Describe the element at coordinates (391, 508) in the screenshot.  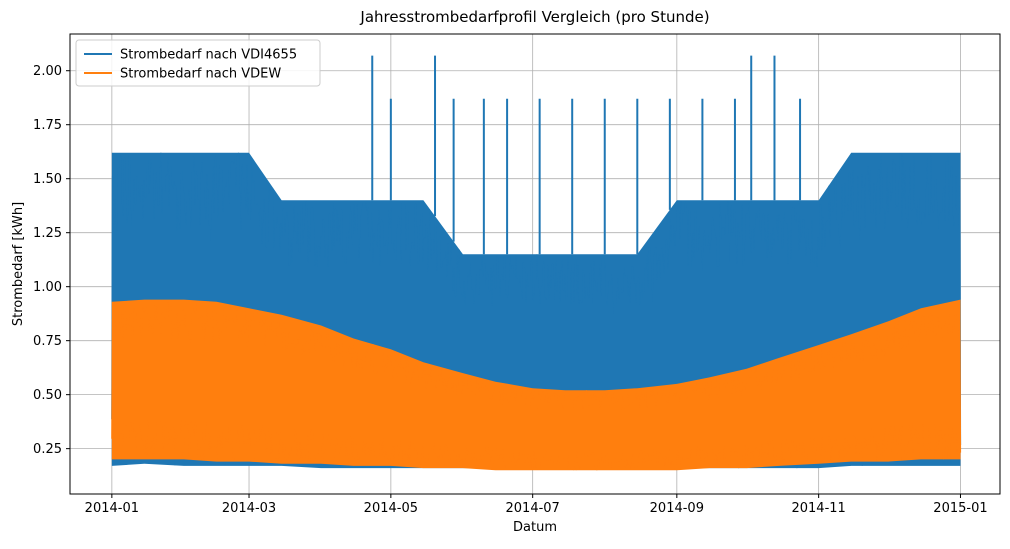
I see `x-tick-label: 2014-05` at that location.